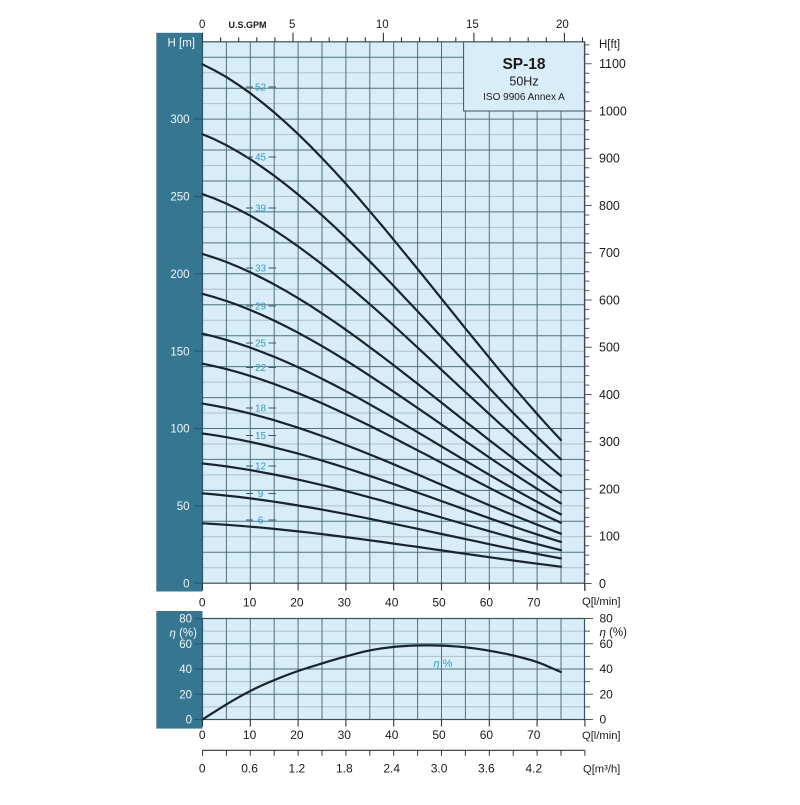 The height and width of the screenshot is (805, 800). What do you see at coordinates (486, 768) in the screenshot?
I see `svg-text: 3.6` at bounding box center [486, 768].